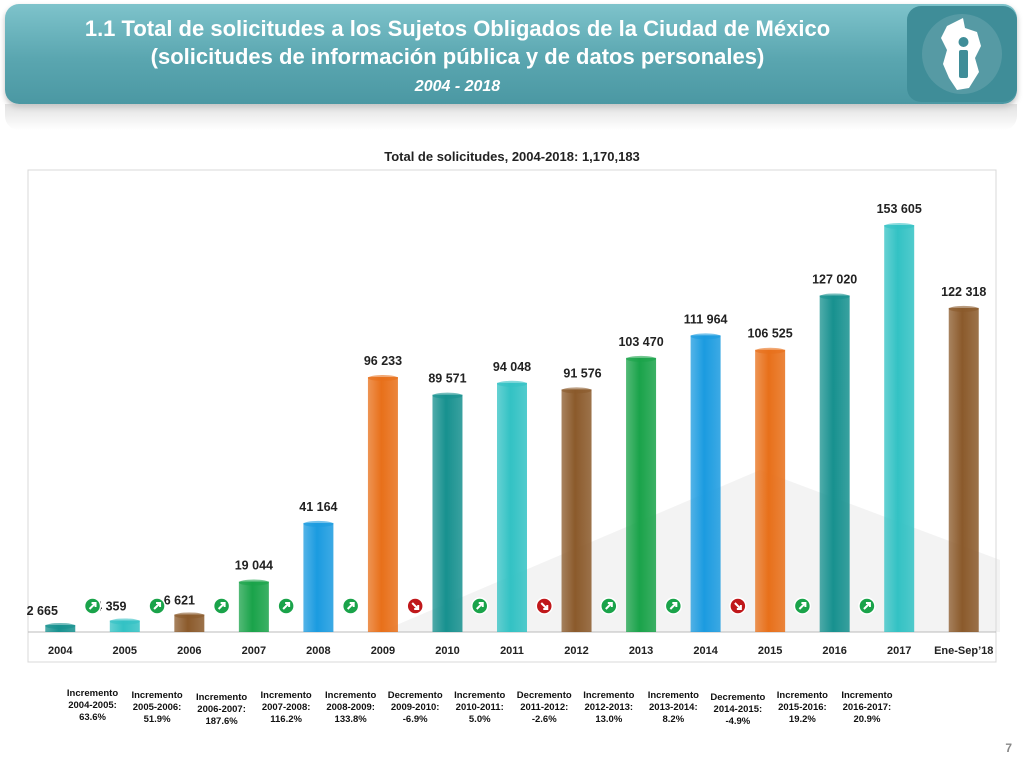  Describe the element at coordinates (382, 378) in the screenshot. I see `bar-cap-2009` at that location.